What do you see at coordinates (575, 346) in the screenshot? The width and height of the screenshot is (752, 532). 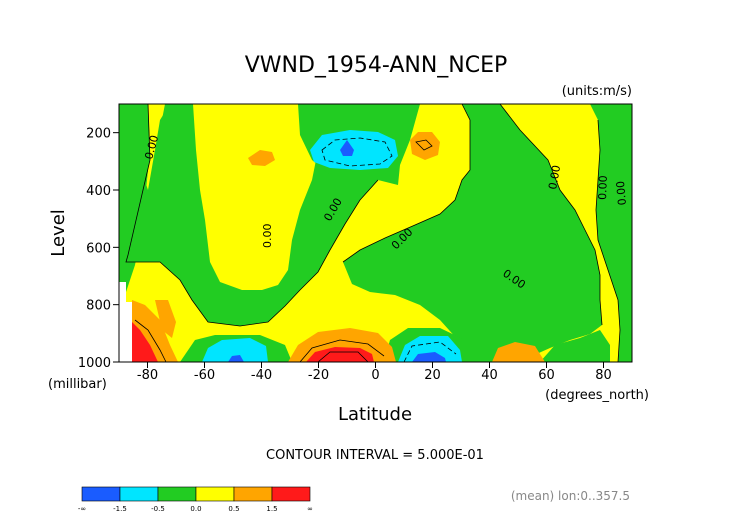 I see `green-region-bottom-right` at bounding box center [575, 346].